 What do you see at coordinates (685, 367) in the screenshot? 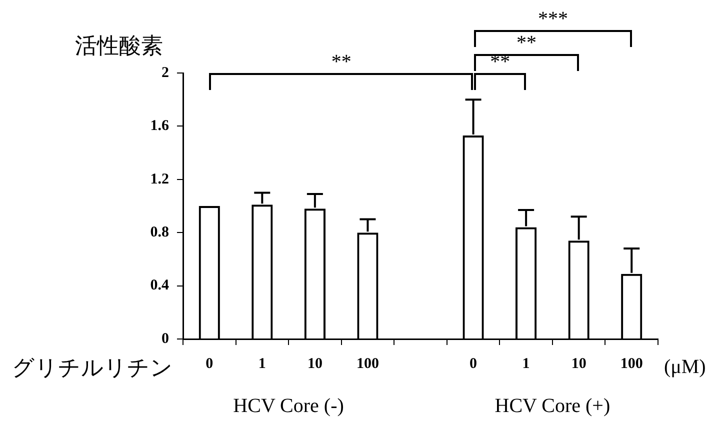
I see `text: (μM)` at bounding box center [685, 367].